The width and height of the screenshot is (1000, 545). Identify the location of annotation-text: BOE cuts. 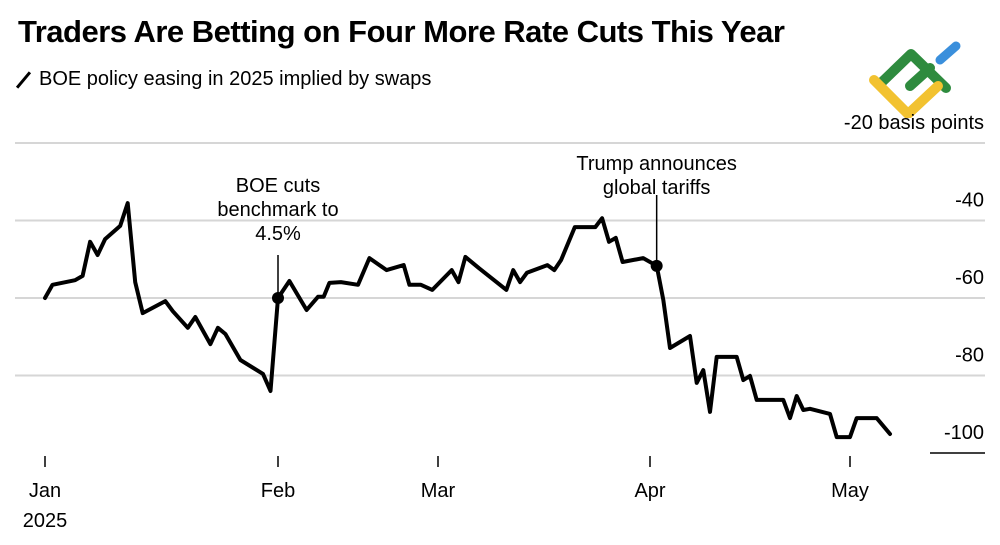
(278, 186).